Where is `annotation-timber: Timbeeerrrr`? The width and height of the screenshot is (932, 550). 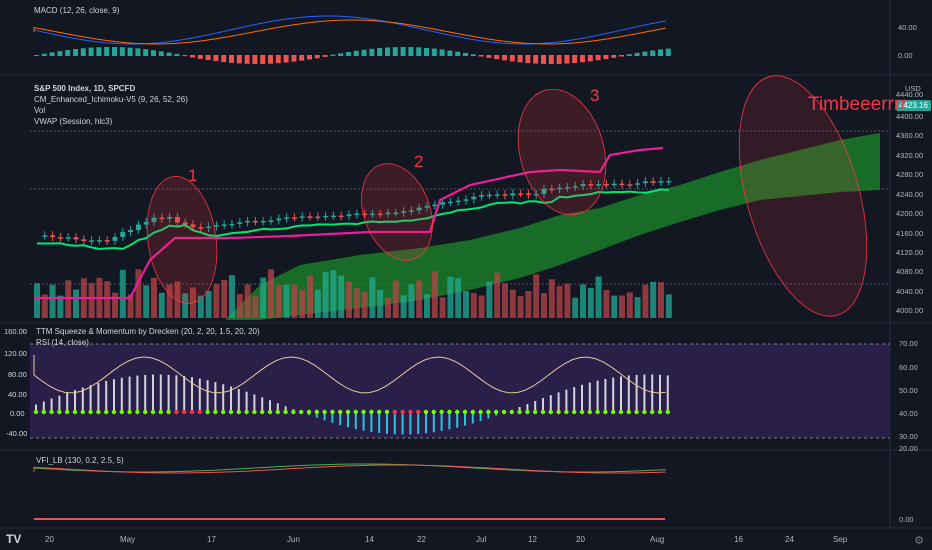
annotation-timber: Timbeeerrrr is located at coordinates (857, 104).